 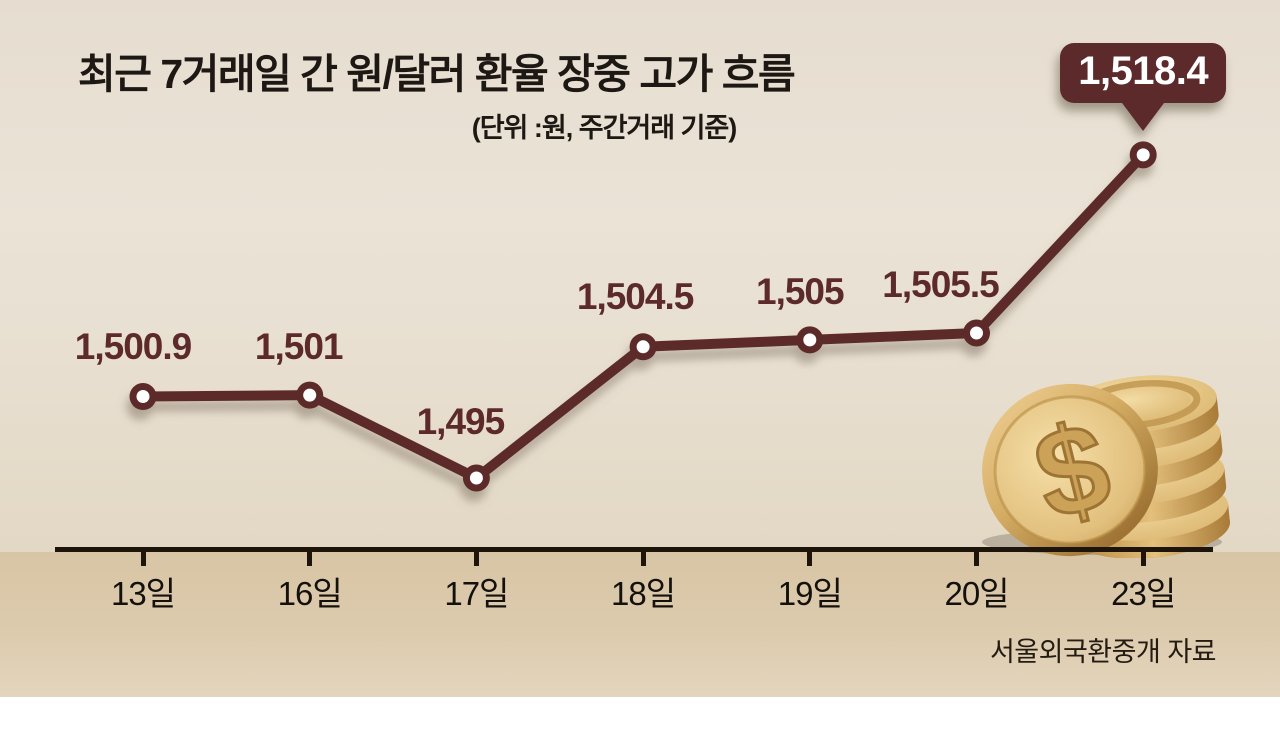 I want to click on value-label: 1,505, so click(x=800, y=291).